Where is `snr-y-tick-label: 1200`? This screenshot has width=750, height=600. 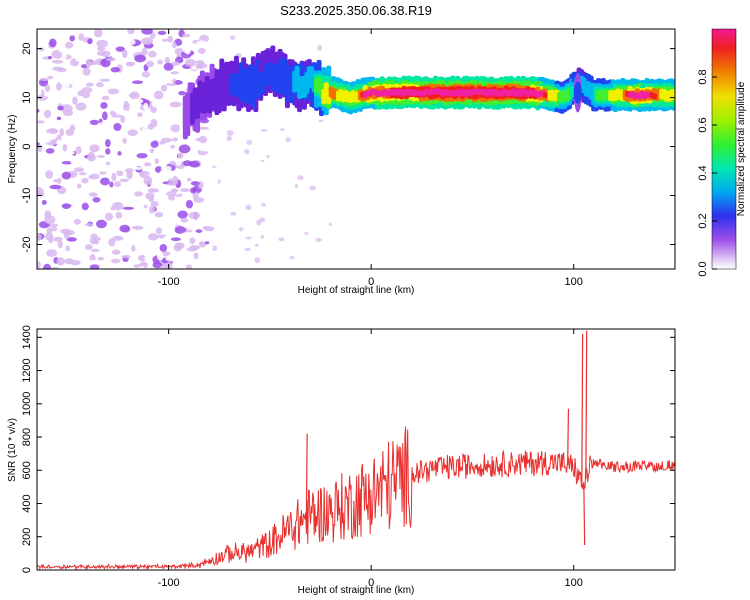
snr-y-tick-label: 1200 is located at coordinates (27, 370).